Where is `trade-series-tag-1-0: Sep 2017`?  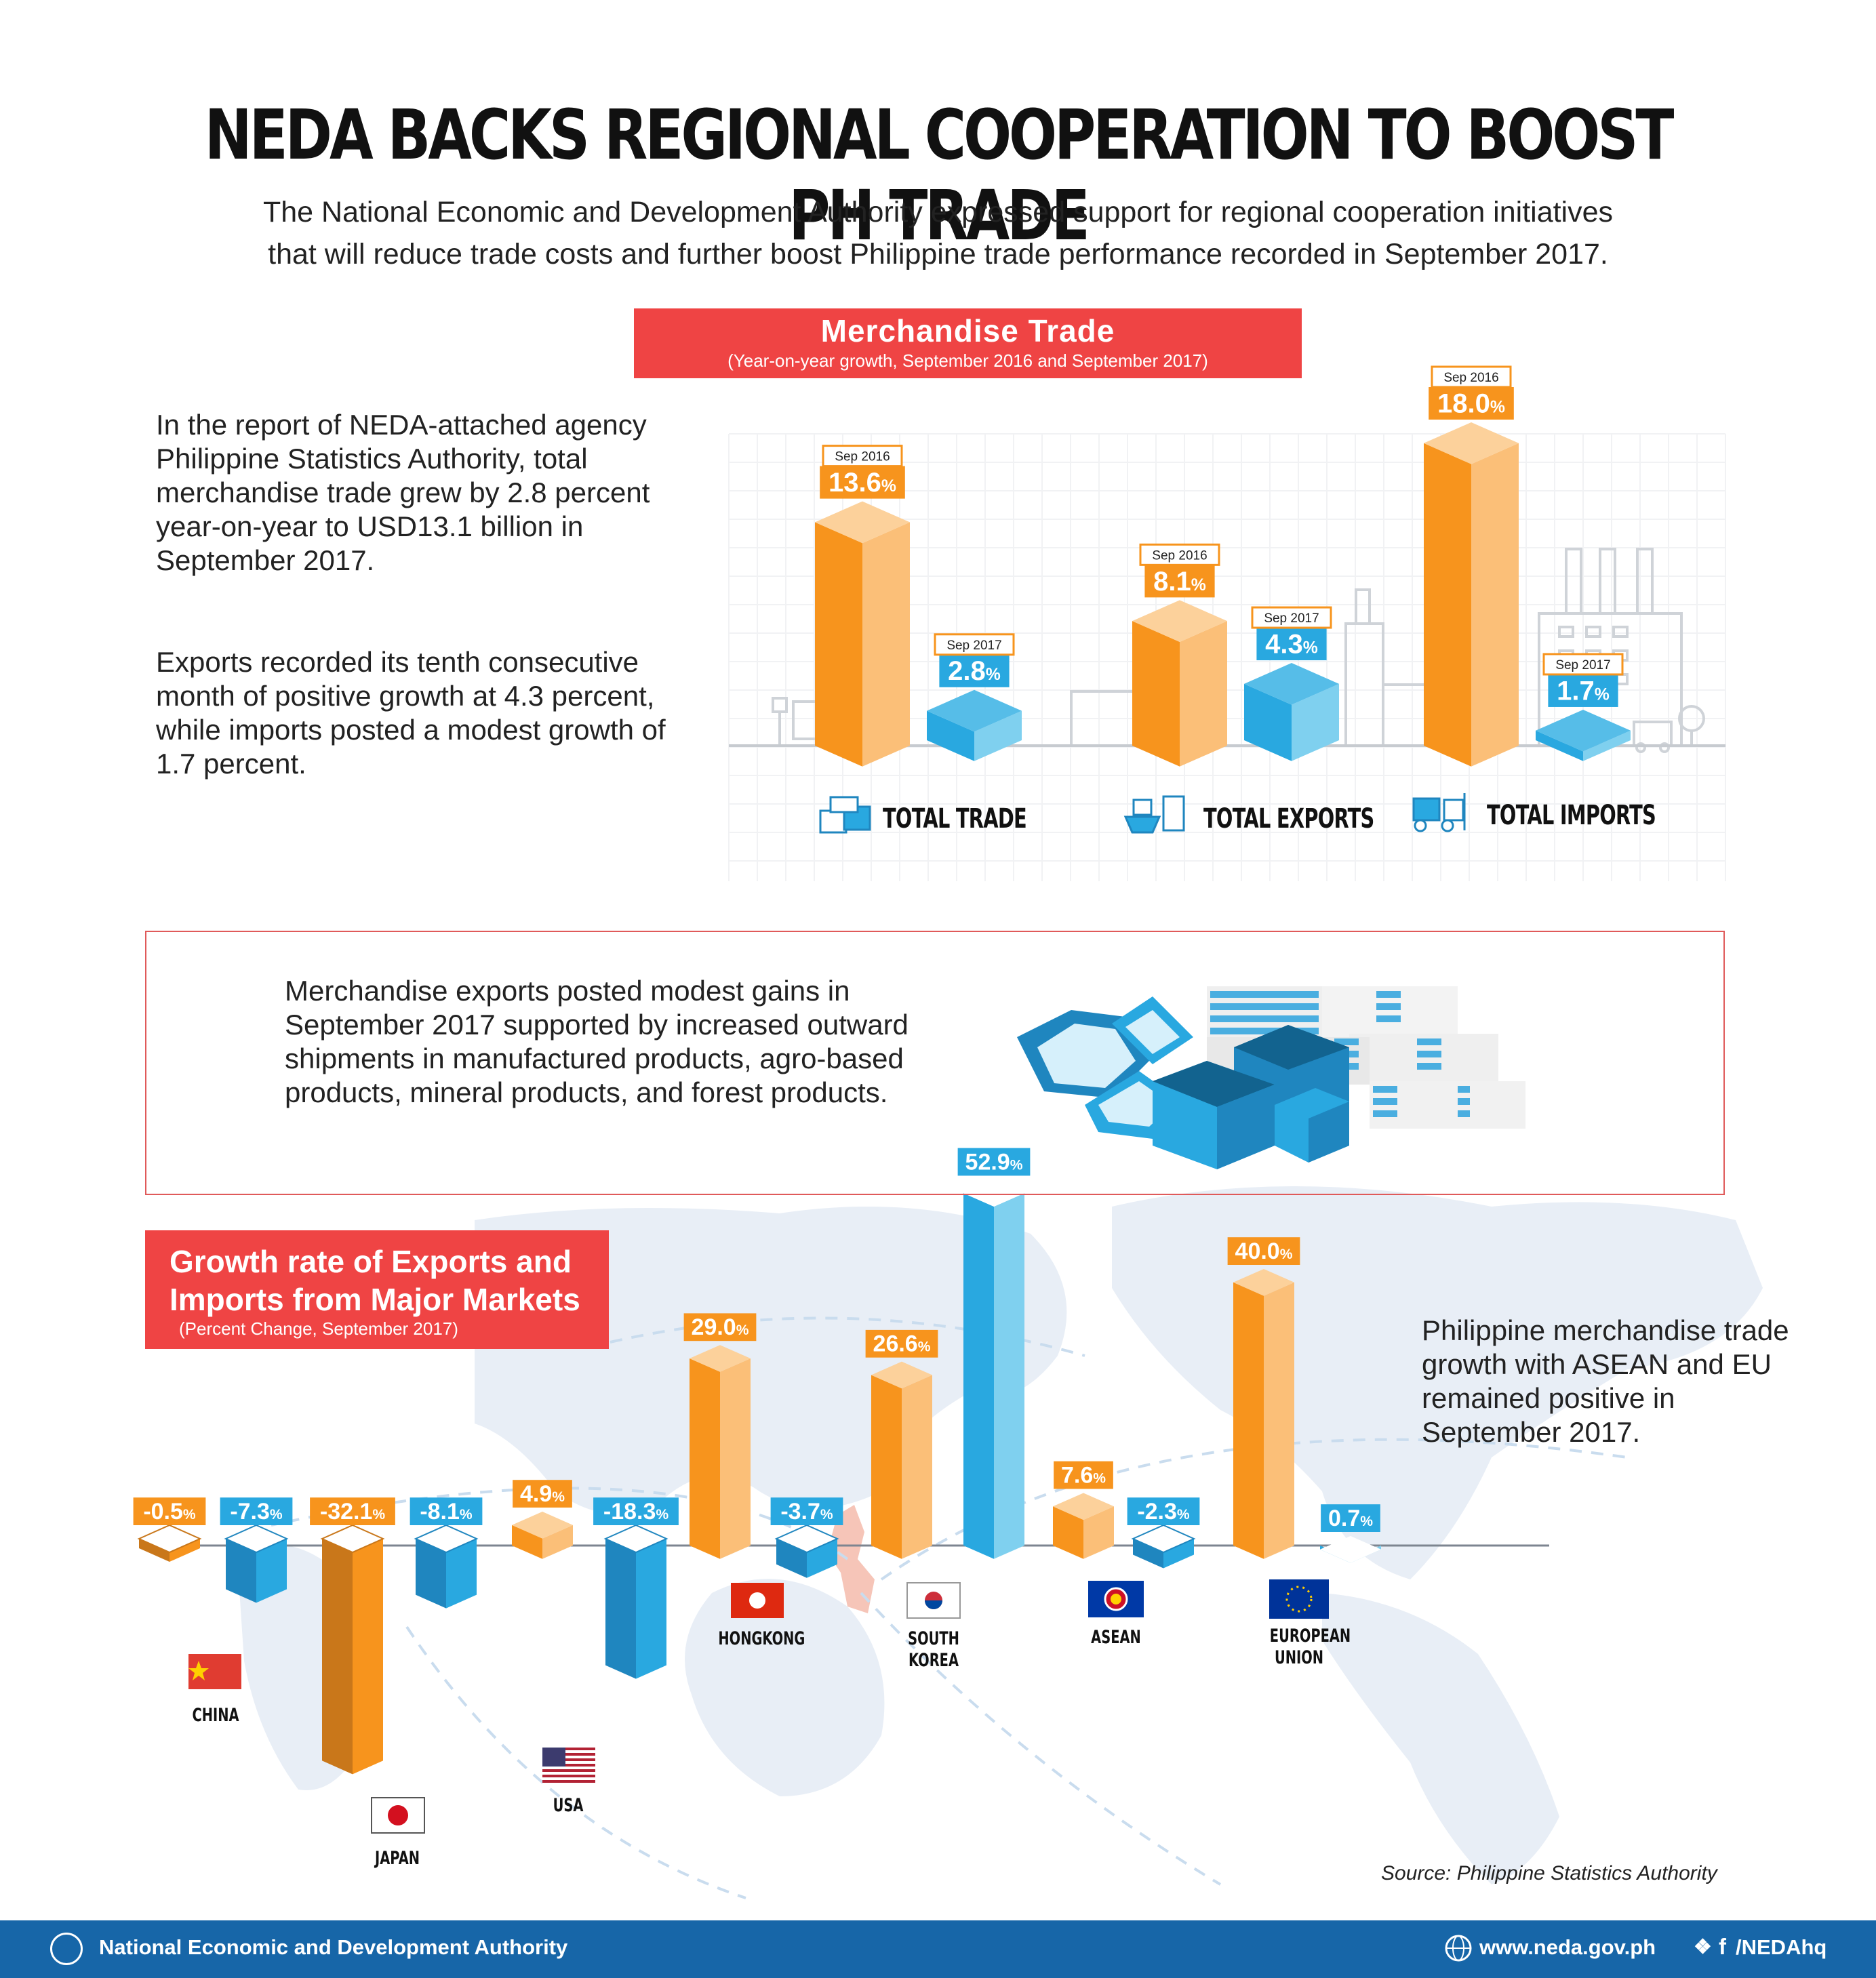
trade-series-tag-1-0: Sep 2017 is located at coordinates (975, 644).